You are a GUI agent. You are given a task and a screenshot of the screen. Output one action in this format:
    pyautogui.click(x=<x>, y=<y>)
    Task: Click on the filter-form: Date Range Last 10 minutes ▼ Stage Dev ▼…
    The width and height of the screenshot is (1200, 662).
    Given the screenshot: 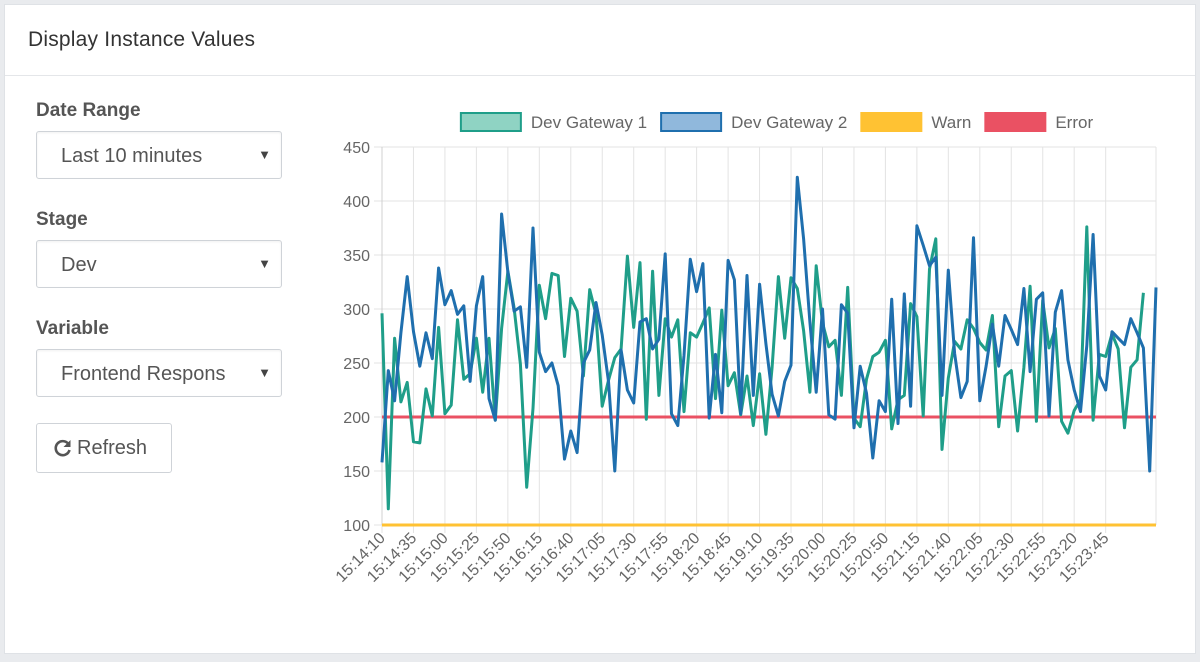 What is the action you would take?
    pyautogui.click(x=161, y=286)
    